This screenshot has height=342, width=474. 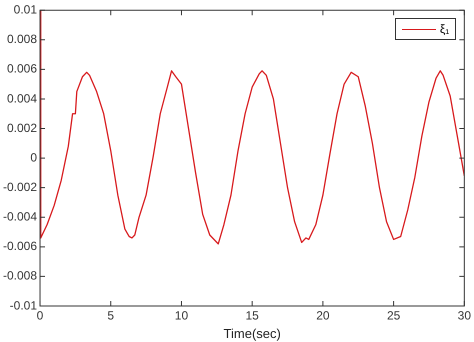 I want to click on y-tick-label: 0.008, so click(x=22, y=39).